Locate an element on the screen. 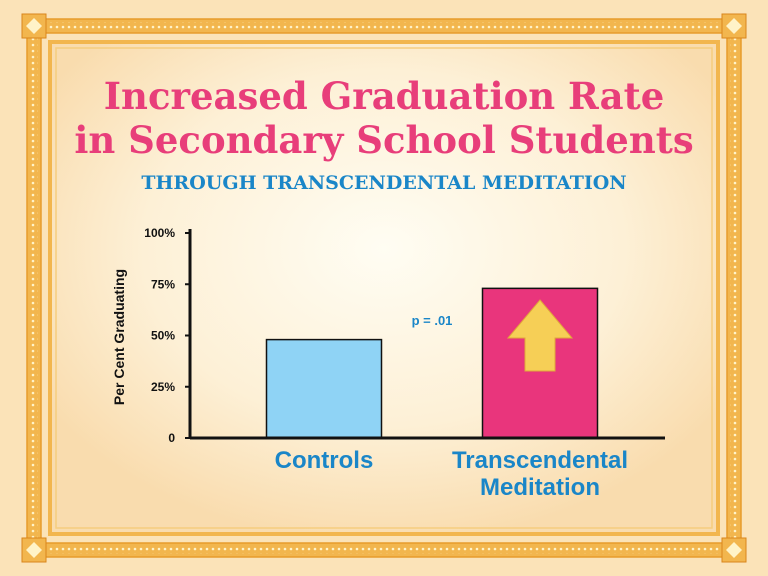  y-axis-label: Per Cent Graduating is located at coordinates (119, 337).